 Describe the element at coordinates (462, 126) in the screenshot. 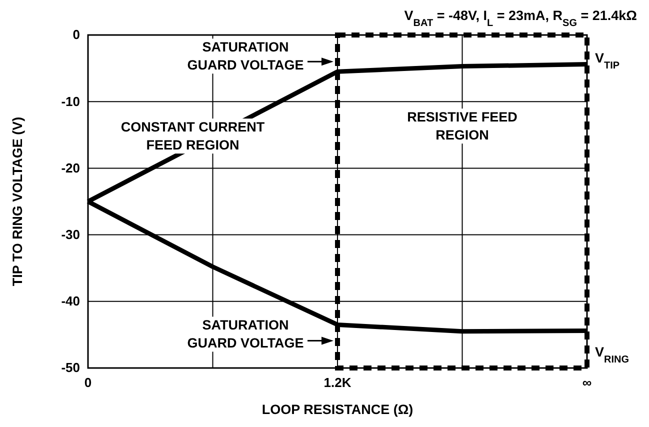

I see `band-label: RESISTIVE FEED REGION` at that location.